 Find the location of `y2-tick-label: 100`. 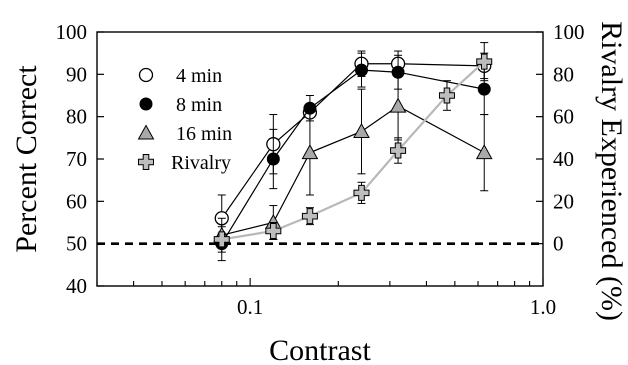

y2-tick-label: 100 is located at coordinates (569, 32).